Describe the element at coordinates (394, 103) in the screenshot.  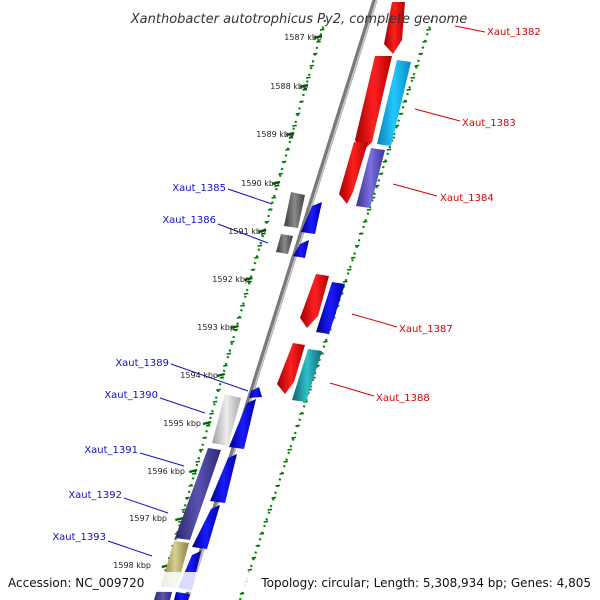
I see `gene-xaut-1383-cyan` at that location.